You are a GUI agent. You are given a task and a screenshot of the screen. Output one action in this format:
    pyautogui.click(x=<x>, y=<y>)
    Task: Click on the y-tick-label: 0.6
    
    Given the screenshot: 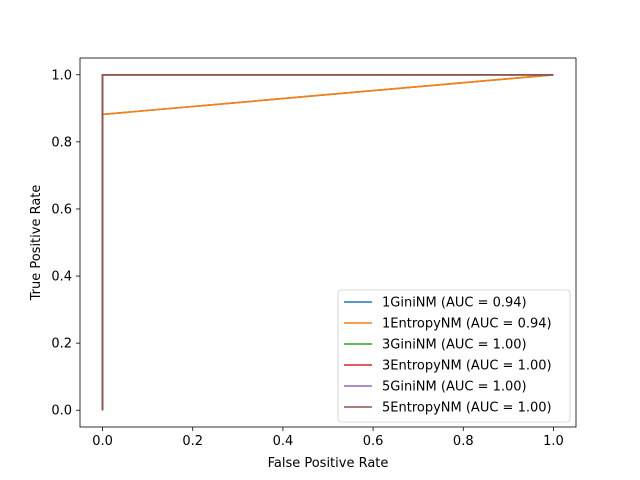 What is the action you would take?
    pyautogui.click(x=61, y=209)
    